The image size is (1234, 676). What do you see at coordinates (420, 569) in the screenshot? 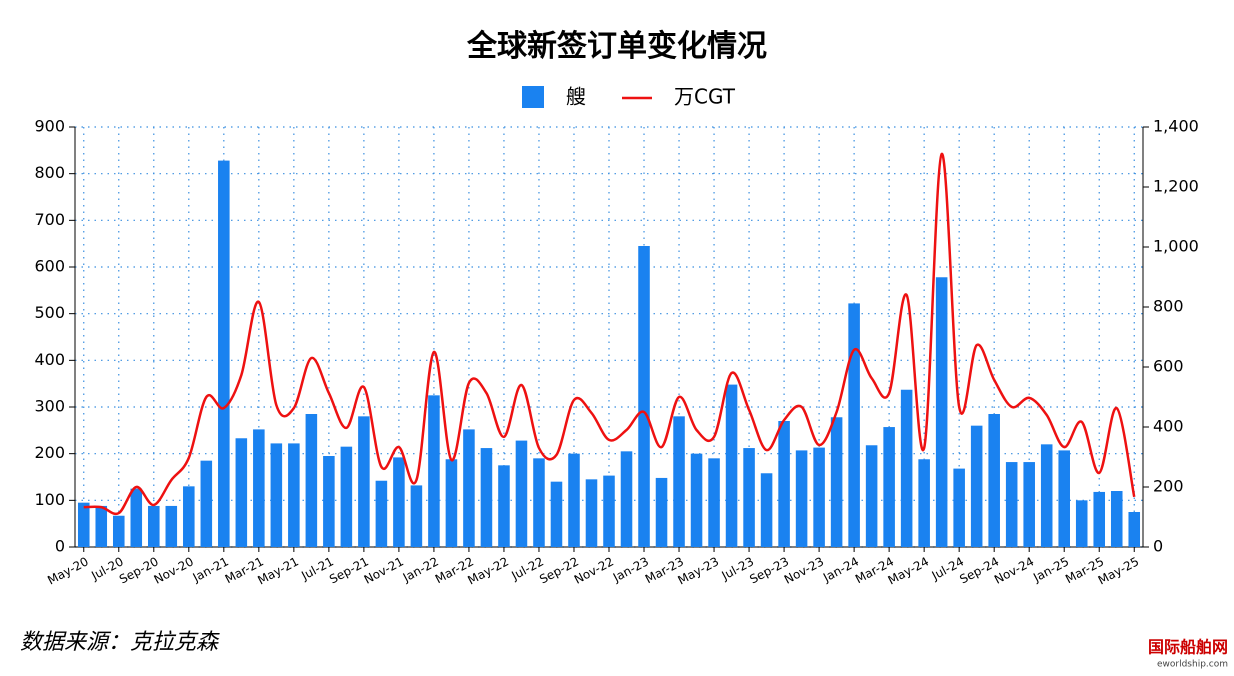
I see `x-tick-label: Jan-22` at bounding box center [420, 569].